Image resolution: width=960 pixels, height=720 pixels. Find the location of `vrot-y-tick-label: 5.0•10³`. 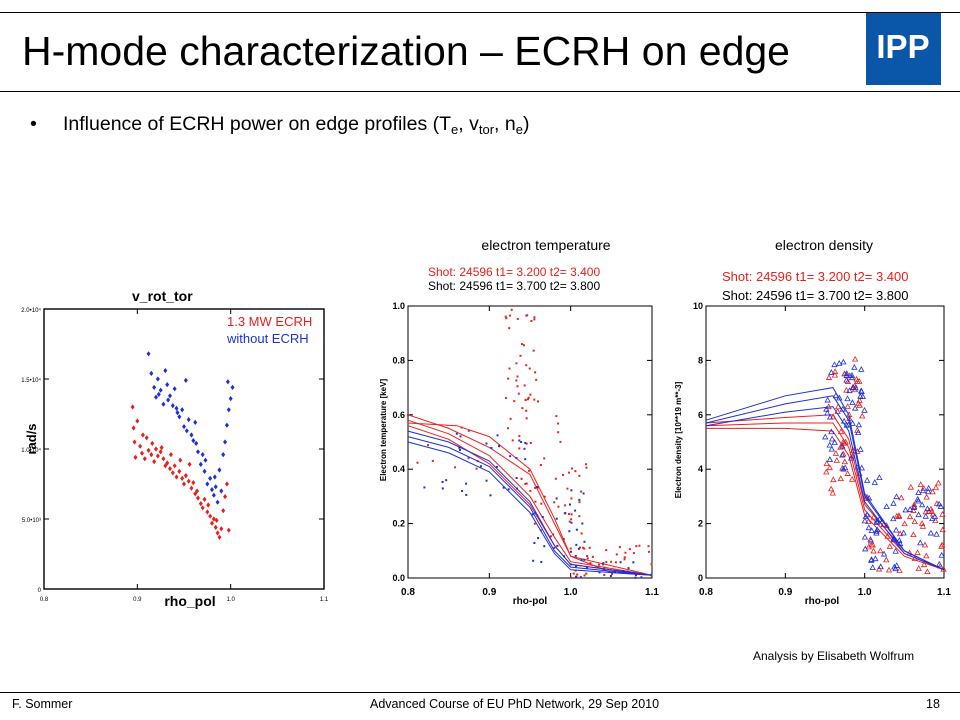

vrot-y-tick-label: 5.0•10³ is located at coordinates (31, 521).